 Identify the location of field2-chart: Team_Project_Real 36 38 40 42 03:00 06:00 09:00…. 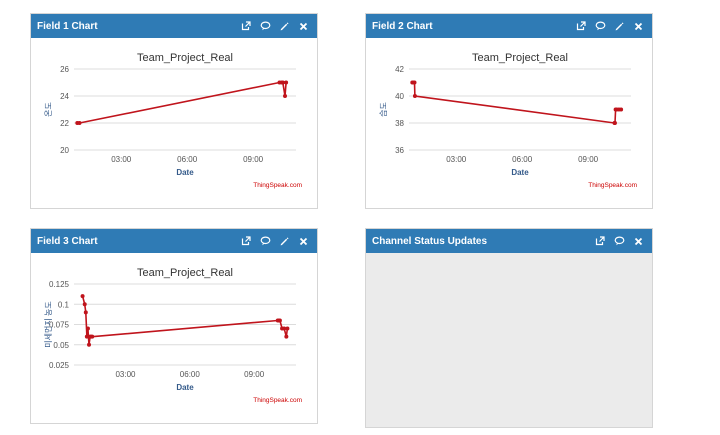
(508, 120).